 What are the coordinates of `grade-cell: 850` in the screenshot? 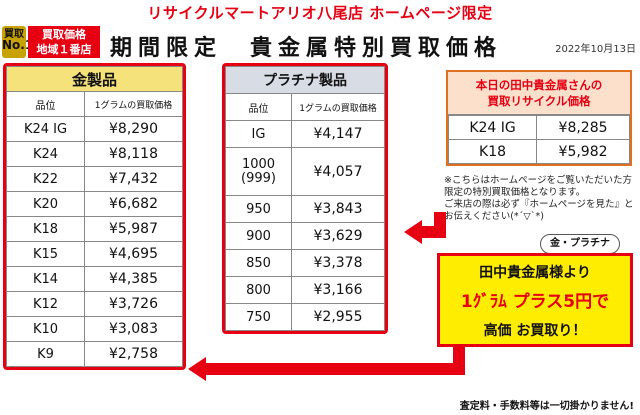 It's located at (258, 263).